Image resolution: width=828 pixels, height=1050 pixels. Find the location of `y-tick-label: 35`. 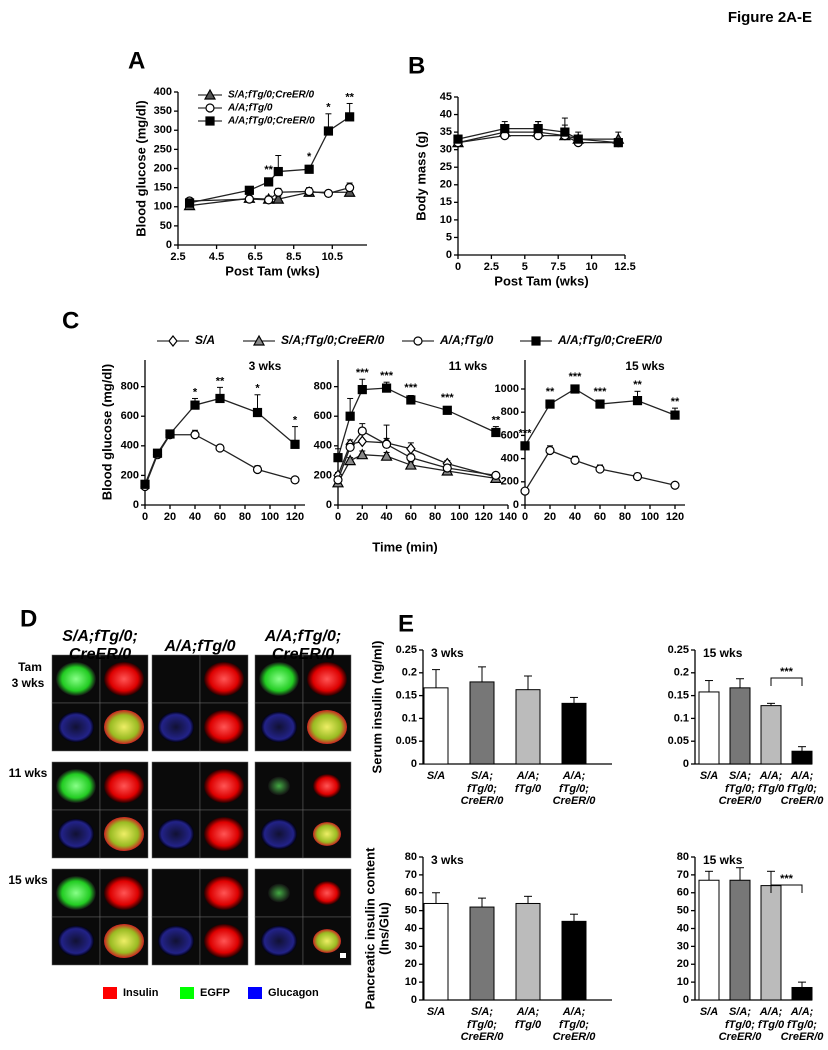

y-tick-label: 35 is located at coordinates (446, 132).